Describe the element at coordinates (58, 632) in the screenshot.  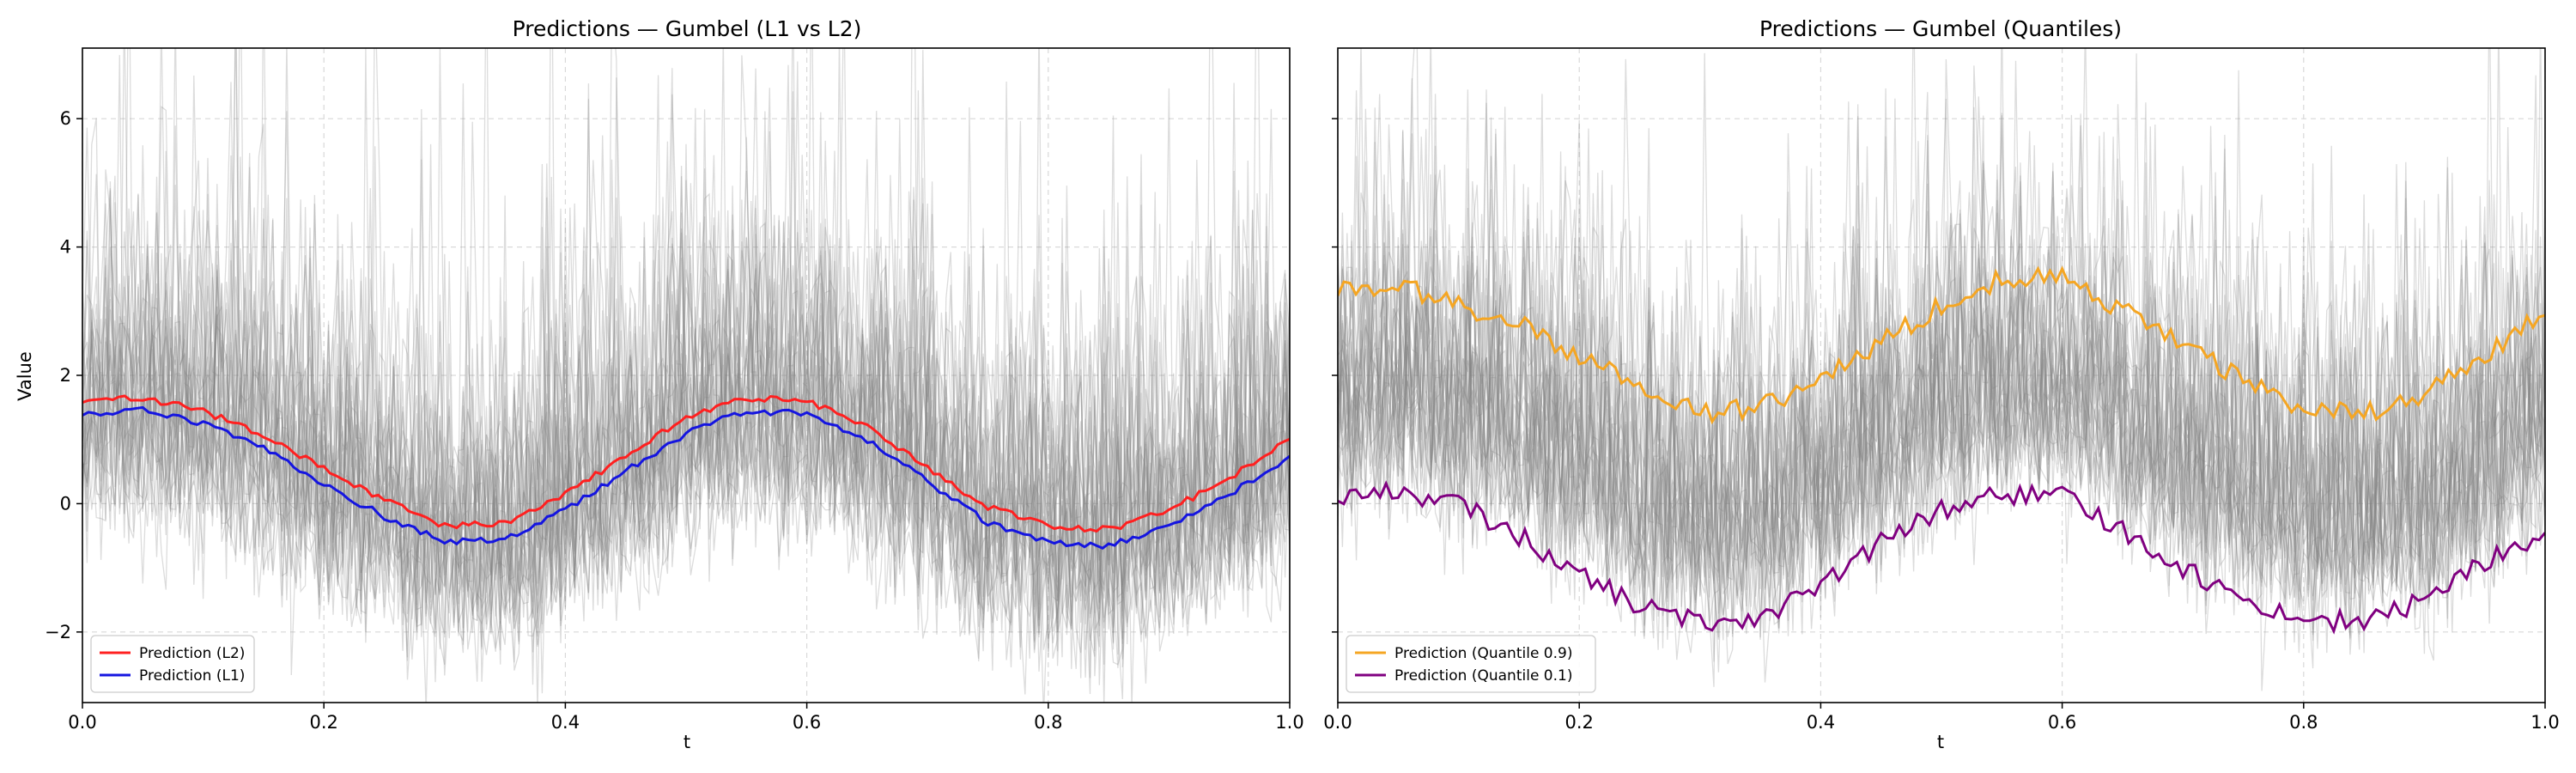
I see `y-tick-label: −2` at that location.